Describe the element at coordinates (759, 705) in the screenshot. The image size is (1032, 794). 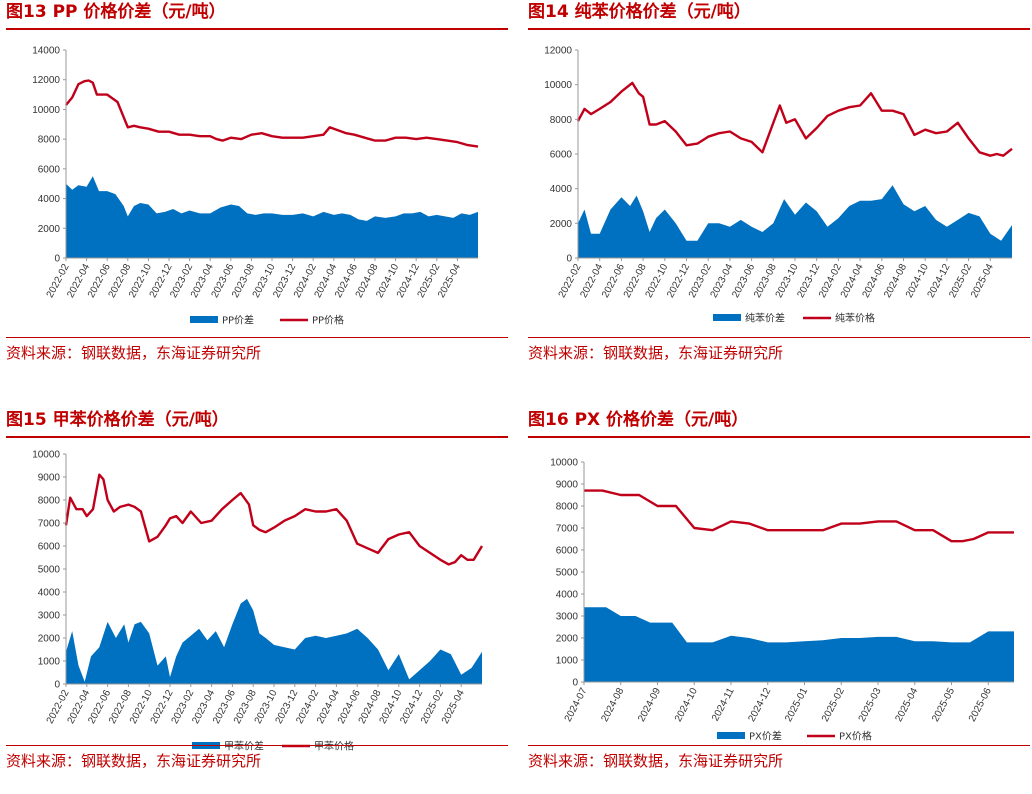
I see `x-tick-label: 2024-12` at that location.